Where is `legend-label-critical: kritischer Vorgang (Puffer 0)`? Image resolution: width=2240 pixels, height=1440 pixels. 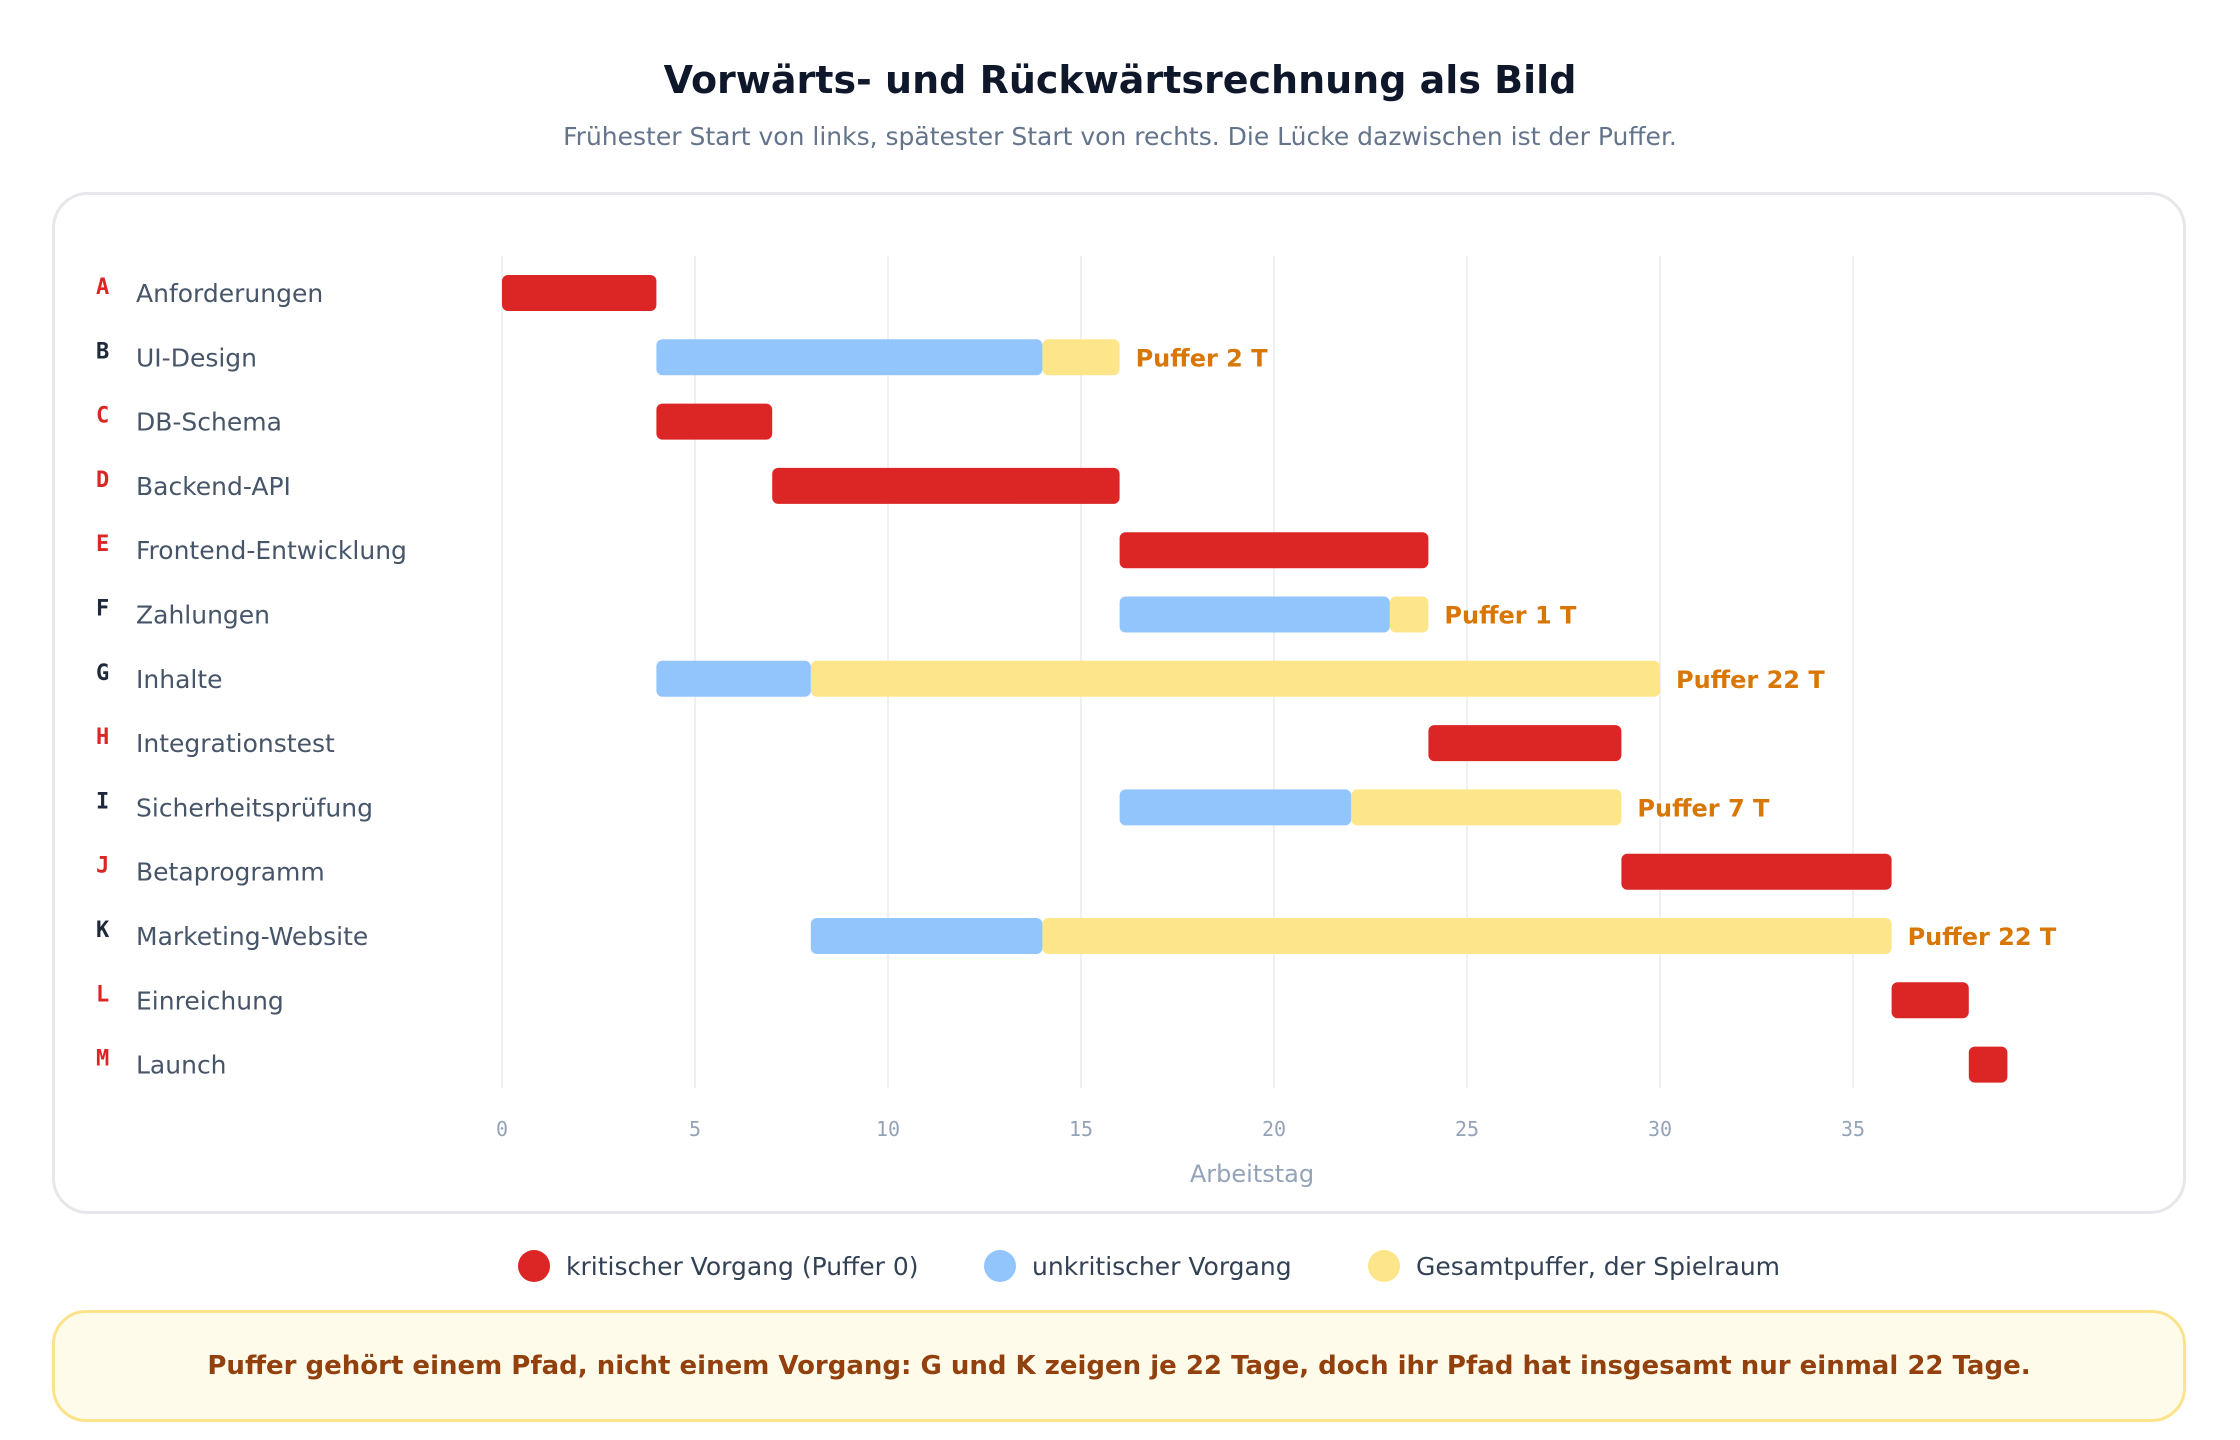
legend-label-critical: kritischer Vorgang (Puffer 0) is located at coordinates (742, 1266).